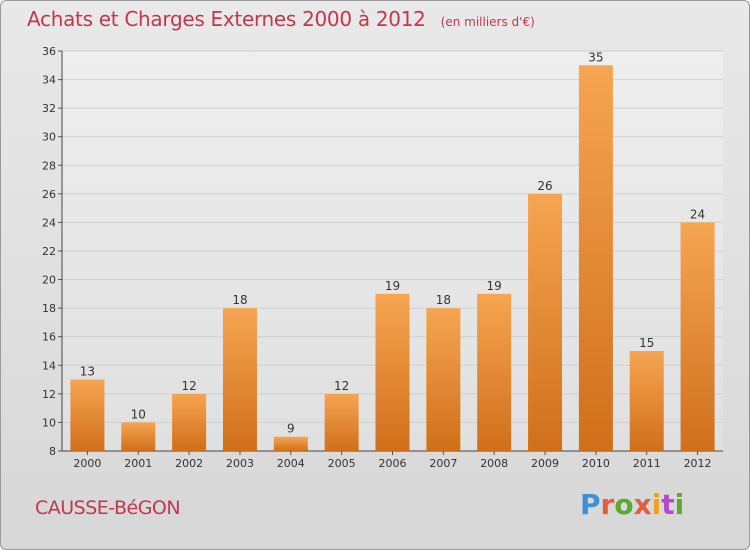 The image size is (750, 550). Describe the element at coordinates (647, 463) in the screenshot. I see `x-tick-label: 2011` at that location.